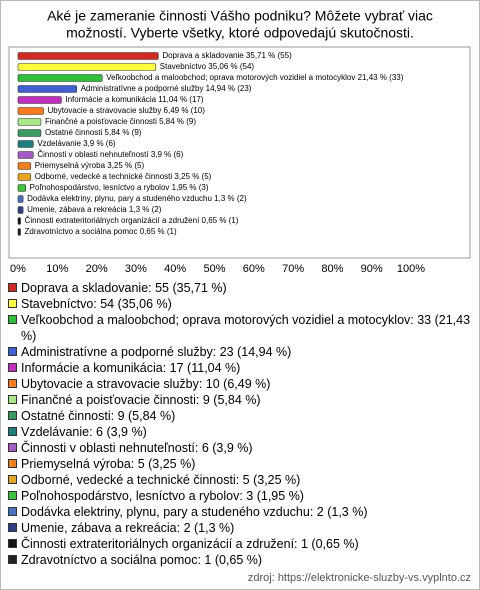 The image size is (480, 590). I want to click on x-tick-label: 50%, so click(214, 269).